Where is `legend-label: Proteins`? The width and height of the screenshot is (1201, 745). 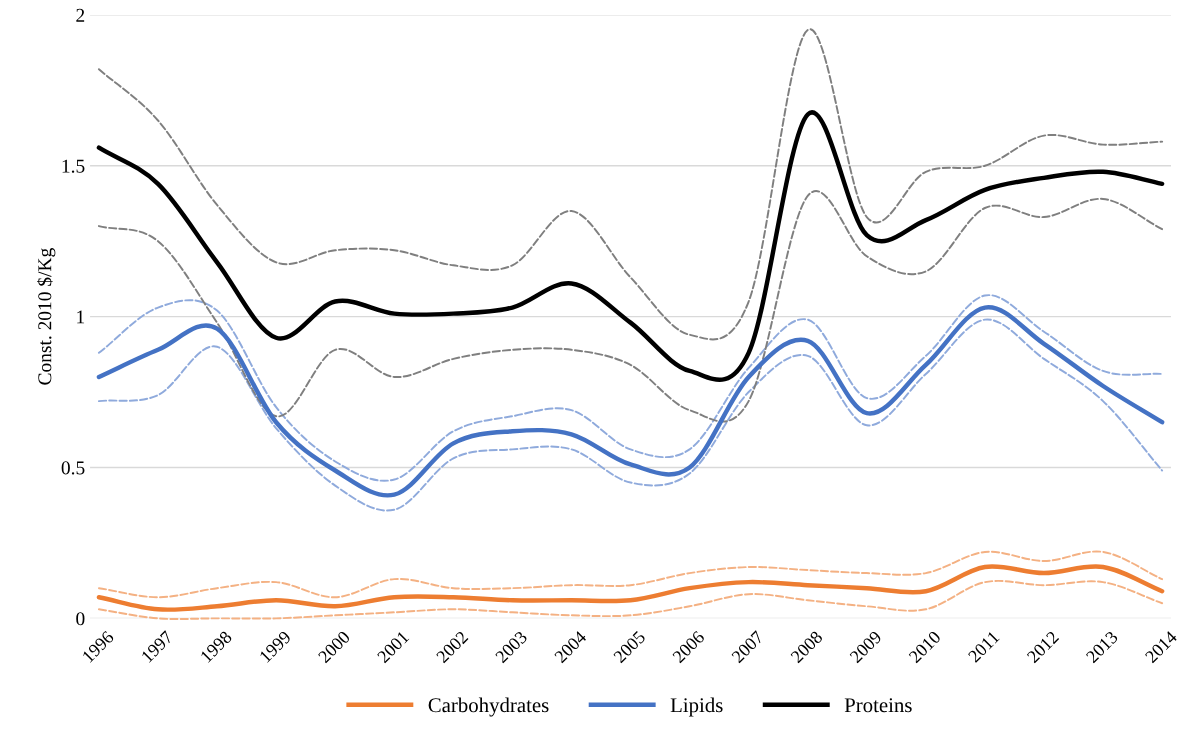 legend-label: Proteins is located at coordinates (878, 705).